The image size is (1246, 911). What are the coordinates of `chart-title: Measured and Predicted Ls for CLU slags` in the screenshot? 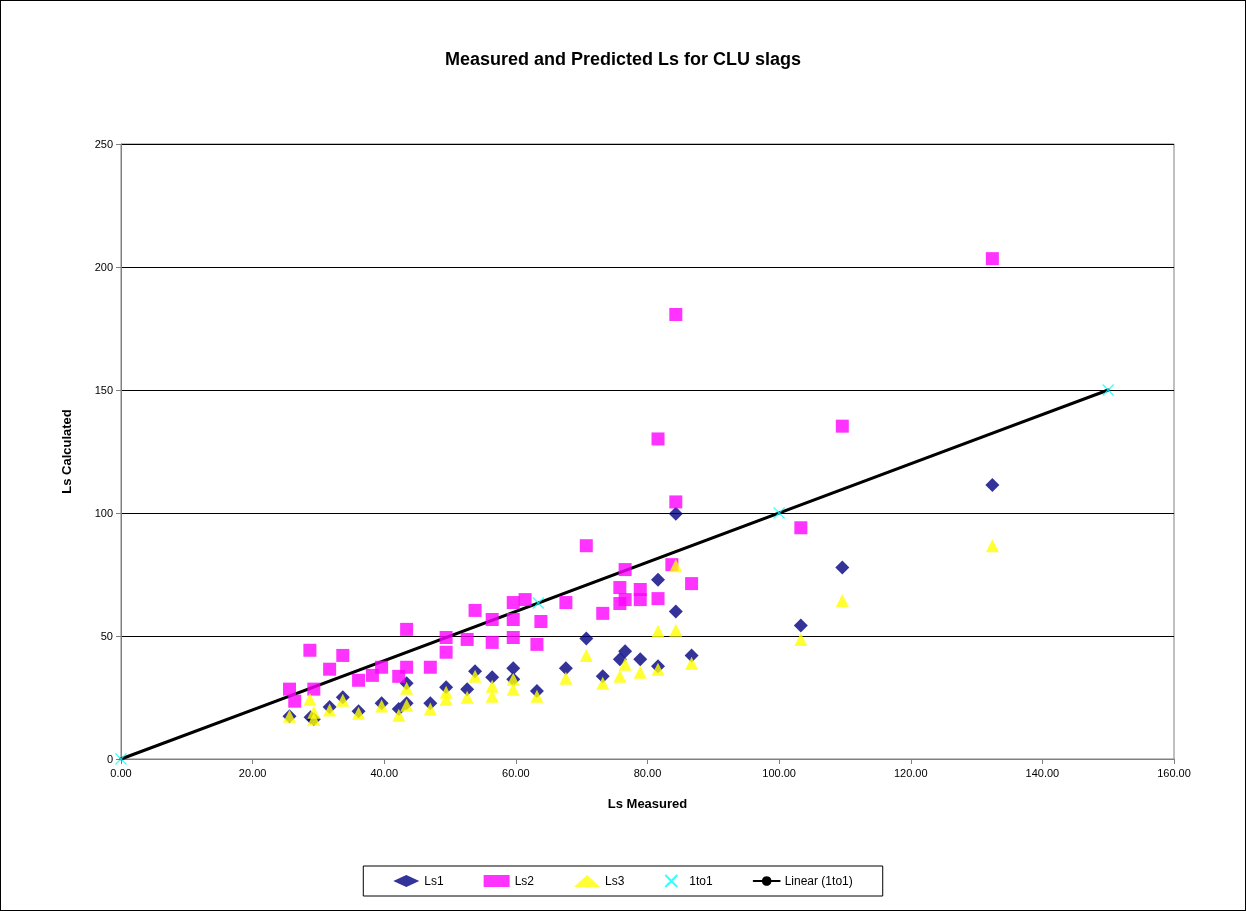 It's located at (623, 59).